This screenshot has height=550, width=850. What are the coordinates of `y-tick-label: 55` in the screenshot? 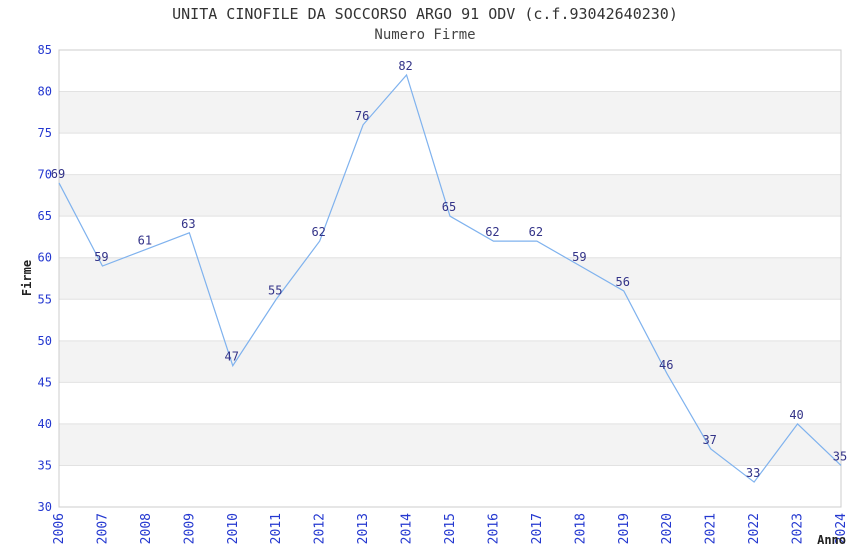 It's located at (45, 299).